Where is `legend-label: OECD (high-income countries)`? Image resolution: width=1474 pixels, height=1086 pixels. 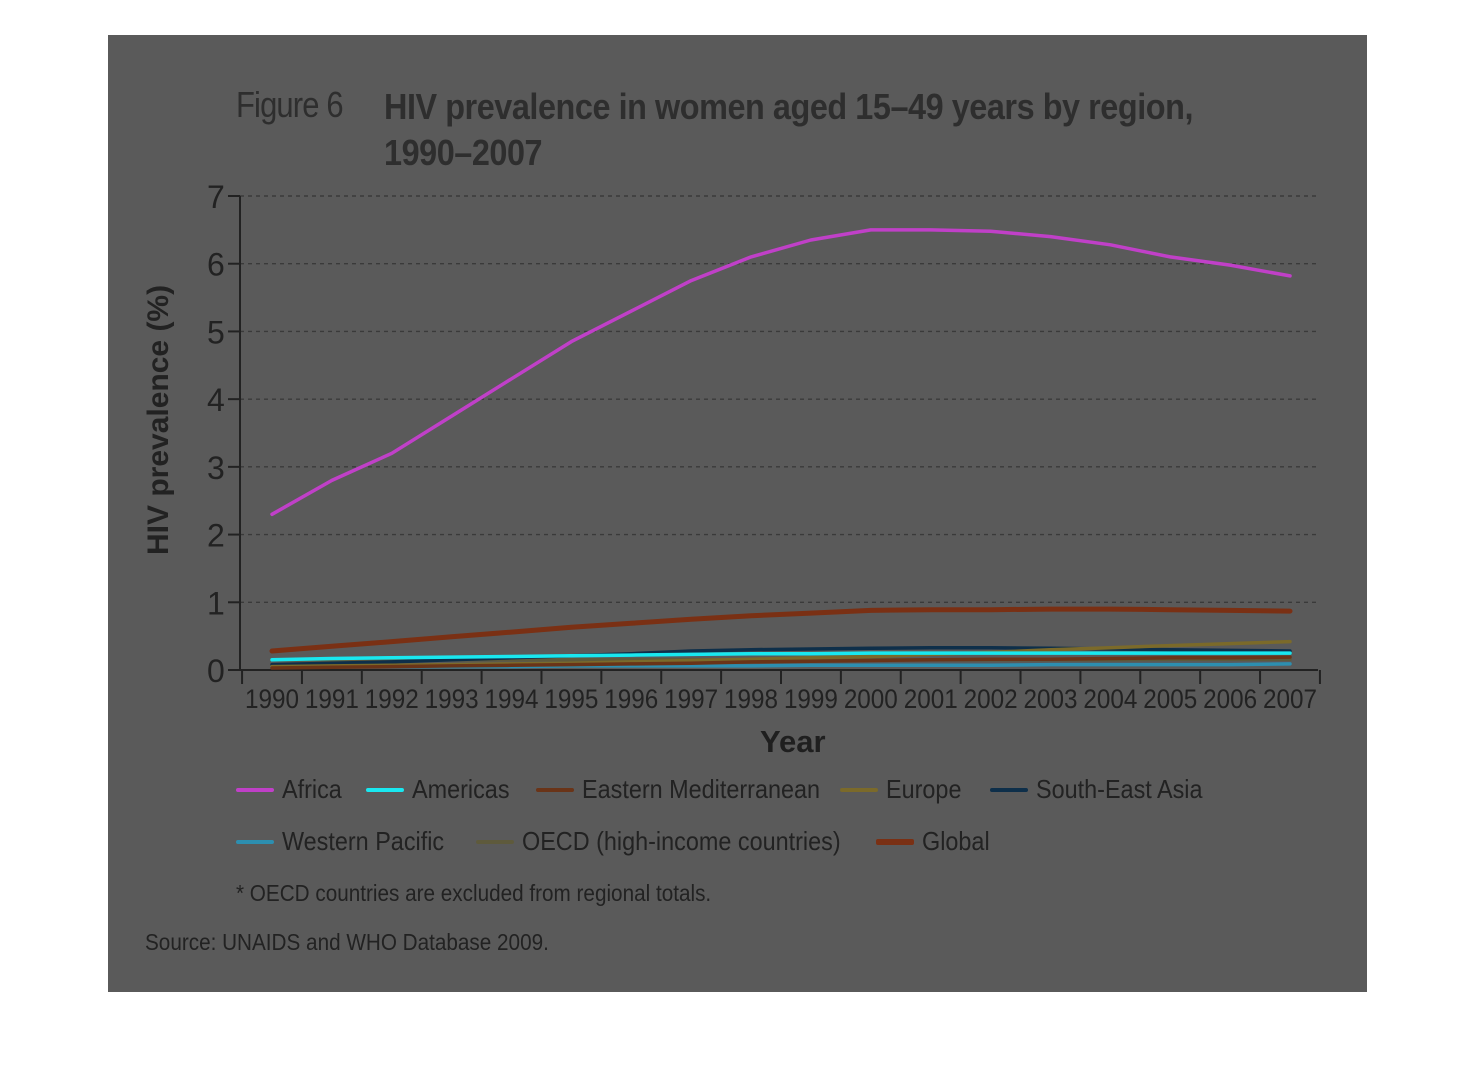 legend-label: OECD (high-income countries) is located at coordinates (681, 841).